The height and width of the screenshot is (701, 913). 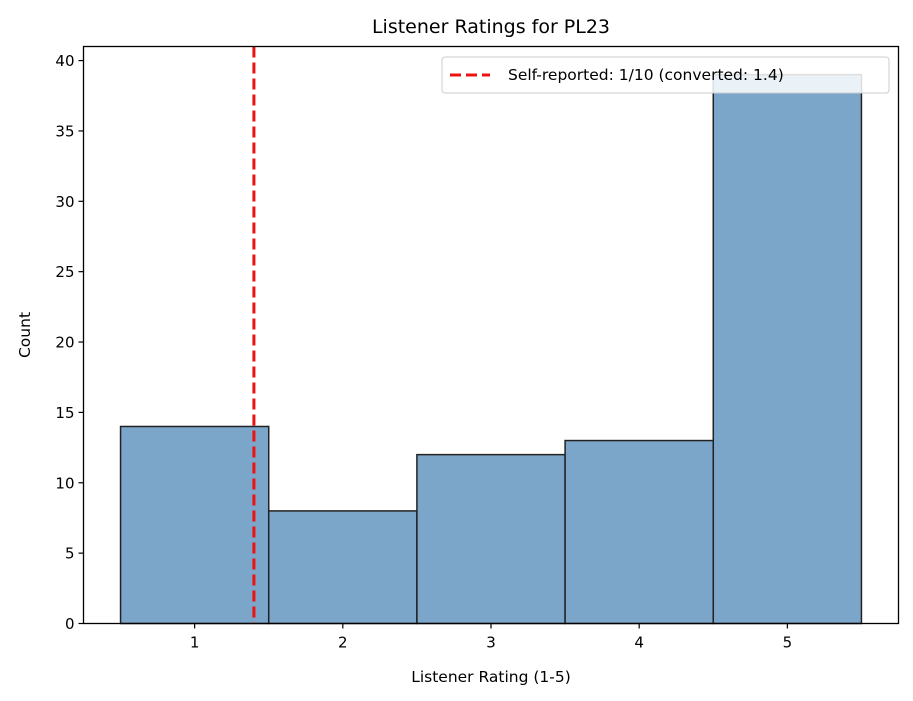 I want to click on y-tick-label: 0, so click(x=70, y=624).